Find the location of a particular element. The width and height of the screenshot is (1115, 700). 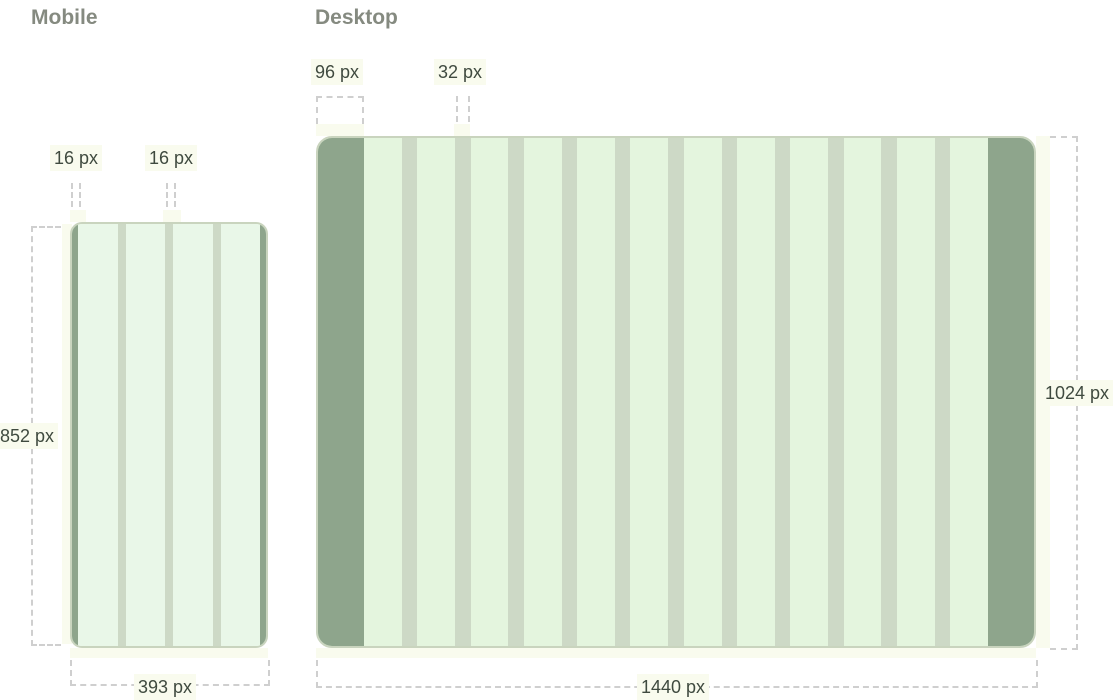

mobile-heading: Mobile is located at coordinates (64, 17).